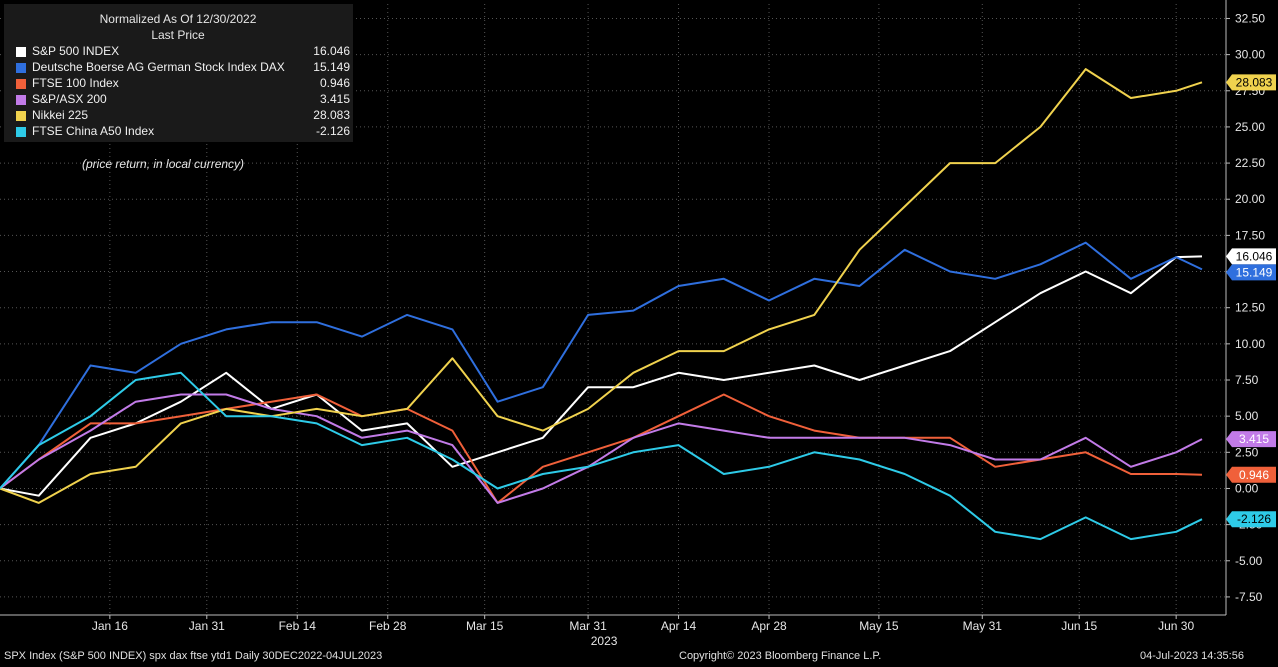 This screenshot has width=1278, height=667. Describe the element at coordinates (1247, 416) in the screenshot. I see `y-tick-label: 5.00` at that location.